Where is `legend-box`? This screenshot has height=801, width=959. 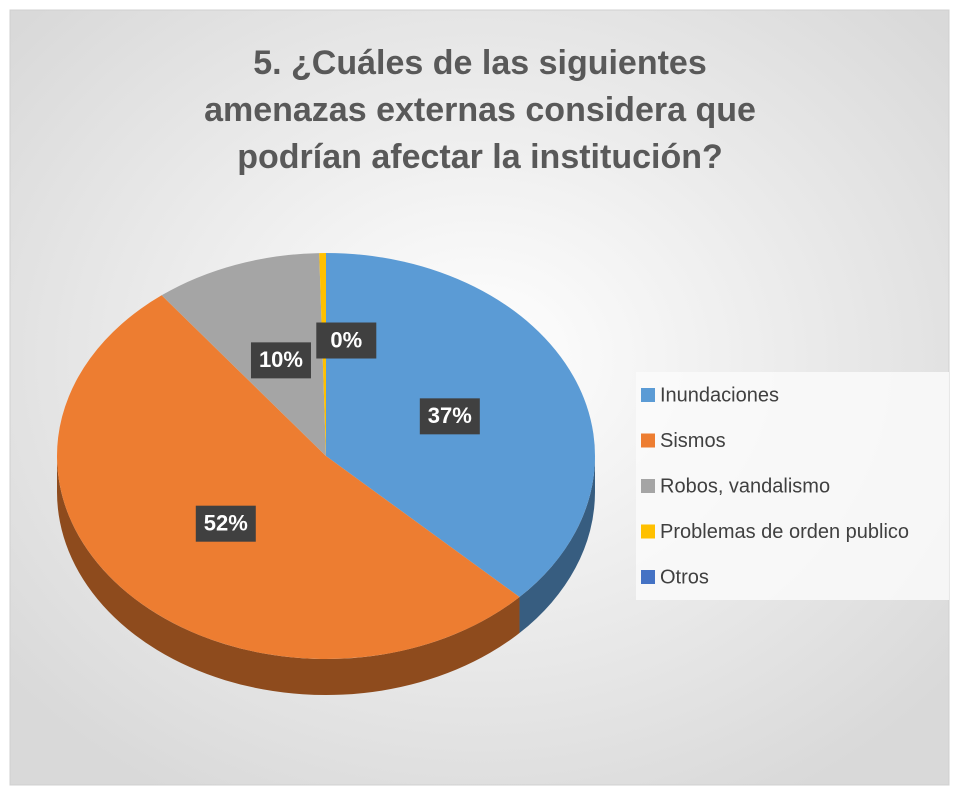
legend-box is located at coordinates (792, 486).